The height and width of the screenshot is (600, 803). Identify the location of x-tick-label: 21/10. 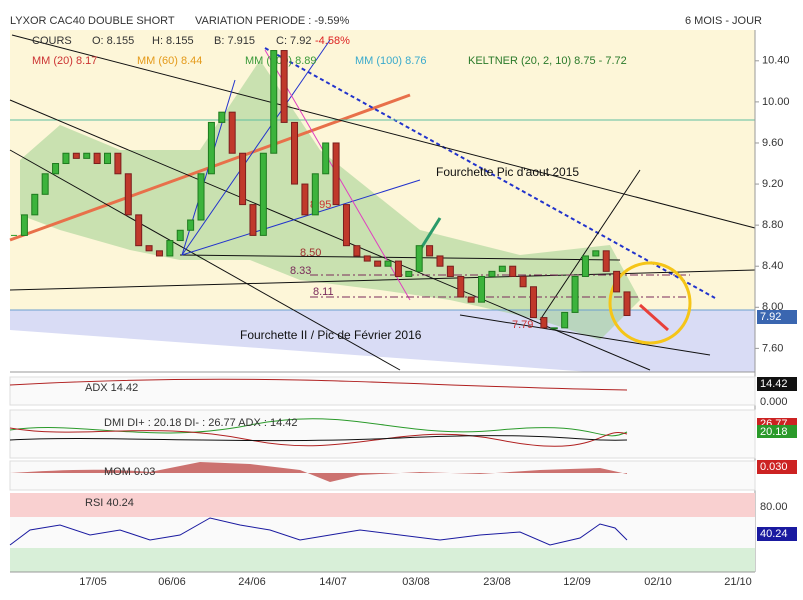
(738, 582).